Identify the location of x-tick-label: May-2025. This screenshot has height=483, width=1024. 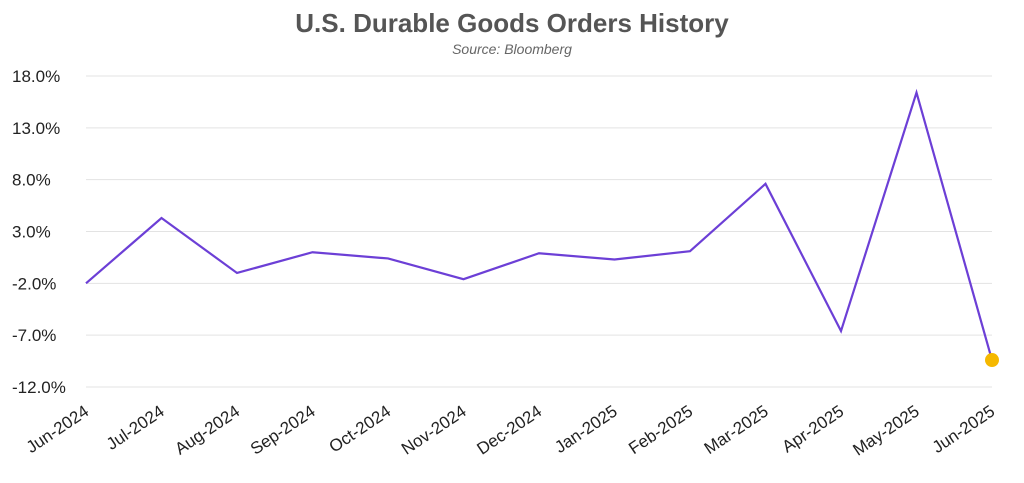
(885, 431).